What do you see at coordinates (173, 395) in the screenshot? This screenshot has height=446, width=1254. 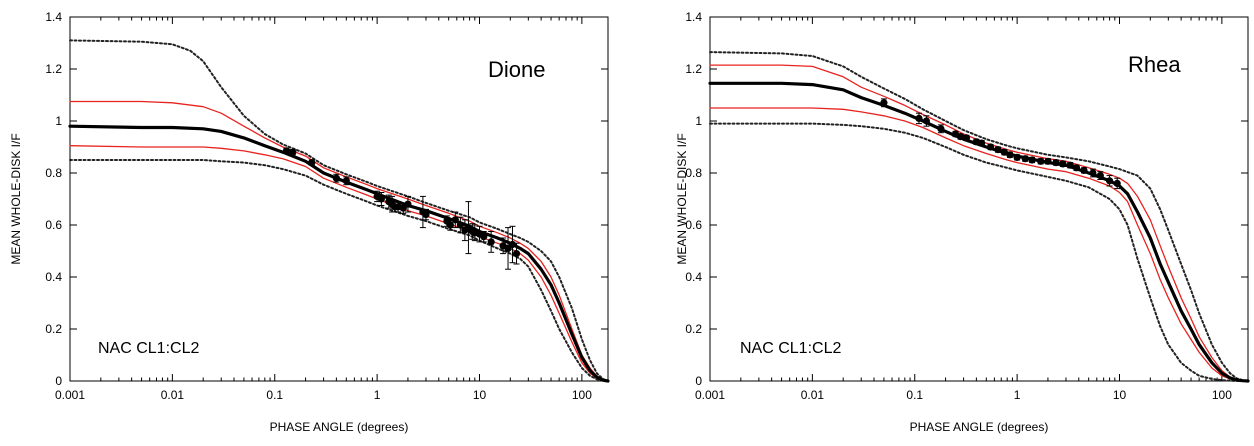 I see `dione-x-tick-label: 0.01` at bounding box center [173, 395].